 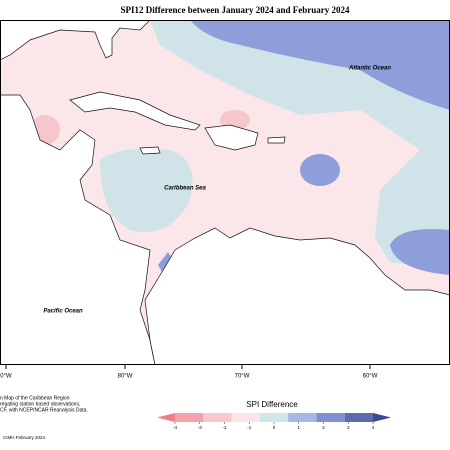 What do you see at coordinates (369, 69) in the screenshot?
I see `region-label: Atlantic Ocean` at bounding box center [369, 69].